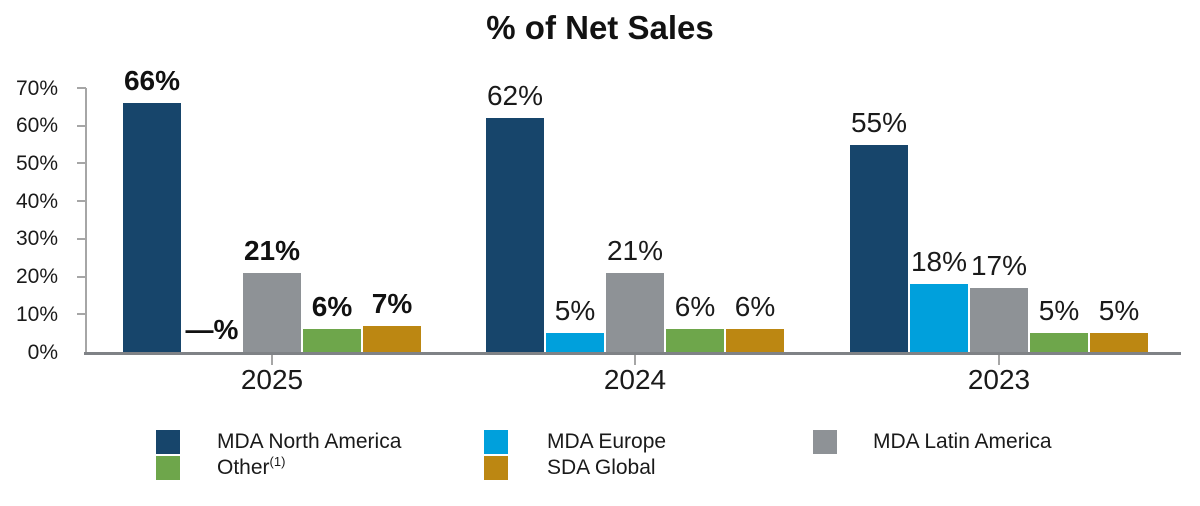  Describe the element at coordinates (36, 201) in the screenshot. I see `y-axis-tick-label: 40%` at that location.